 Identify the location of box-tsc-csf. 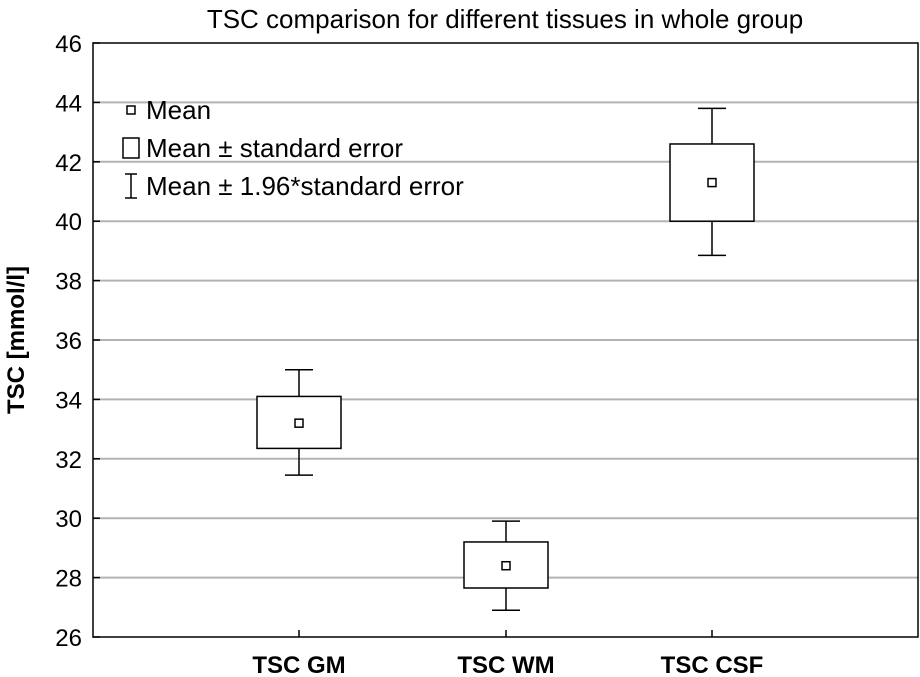
(712, 182).